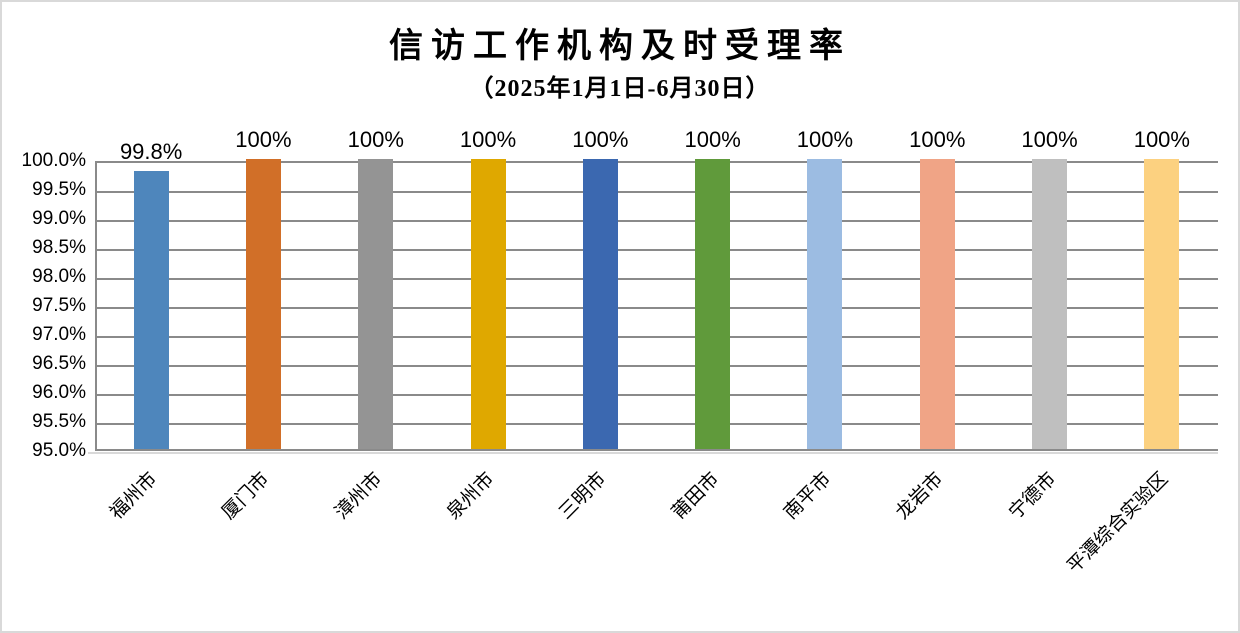 Image resolution: width=1240 pixels, height=633 pixels. I want to click on bar-莆田市, so click(713, 304).